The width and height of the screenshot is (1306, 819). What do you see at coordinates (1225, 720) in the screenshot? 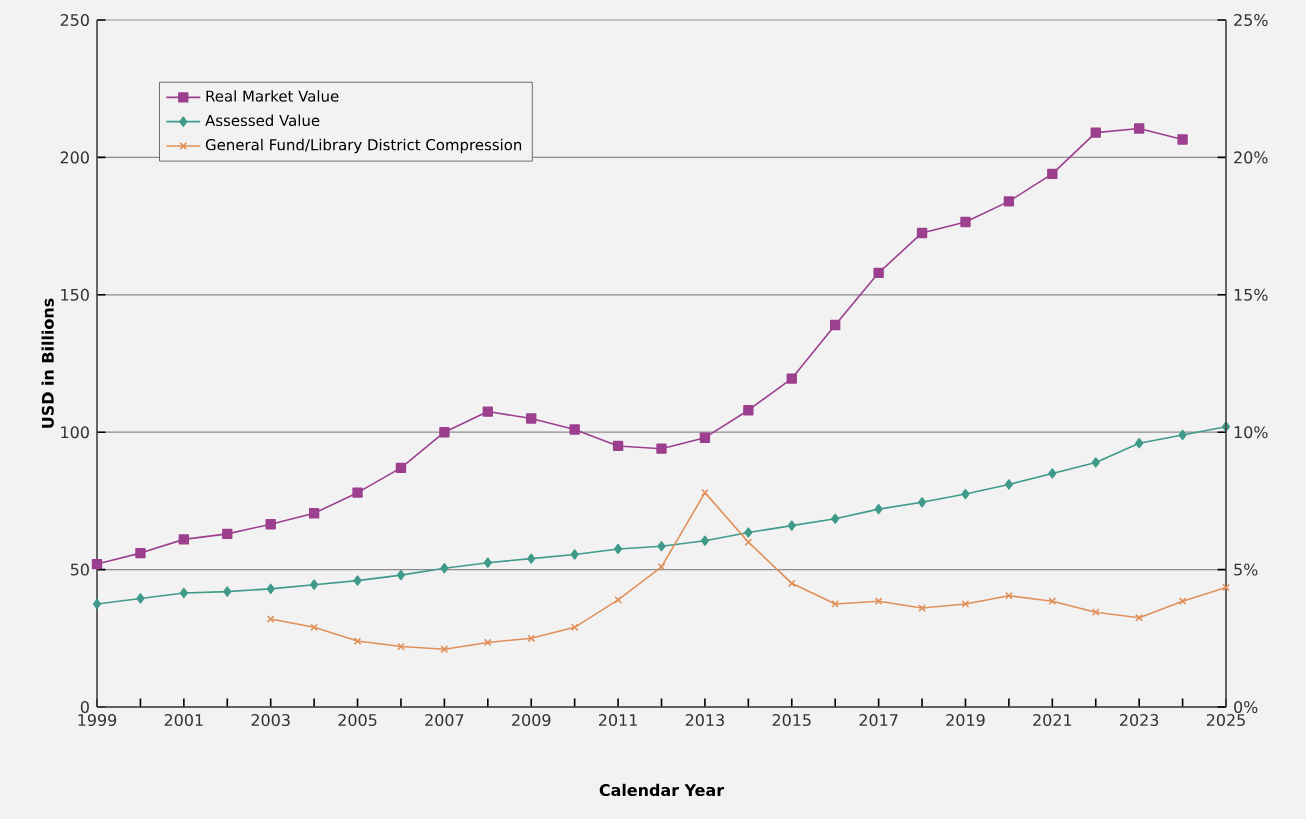
I see `x-tick-label: 2025` at bounding box center [1225, 720].